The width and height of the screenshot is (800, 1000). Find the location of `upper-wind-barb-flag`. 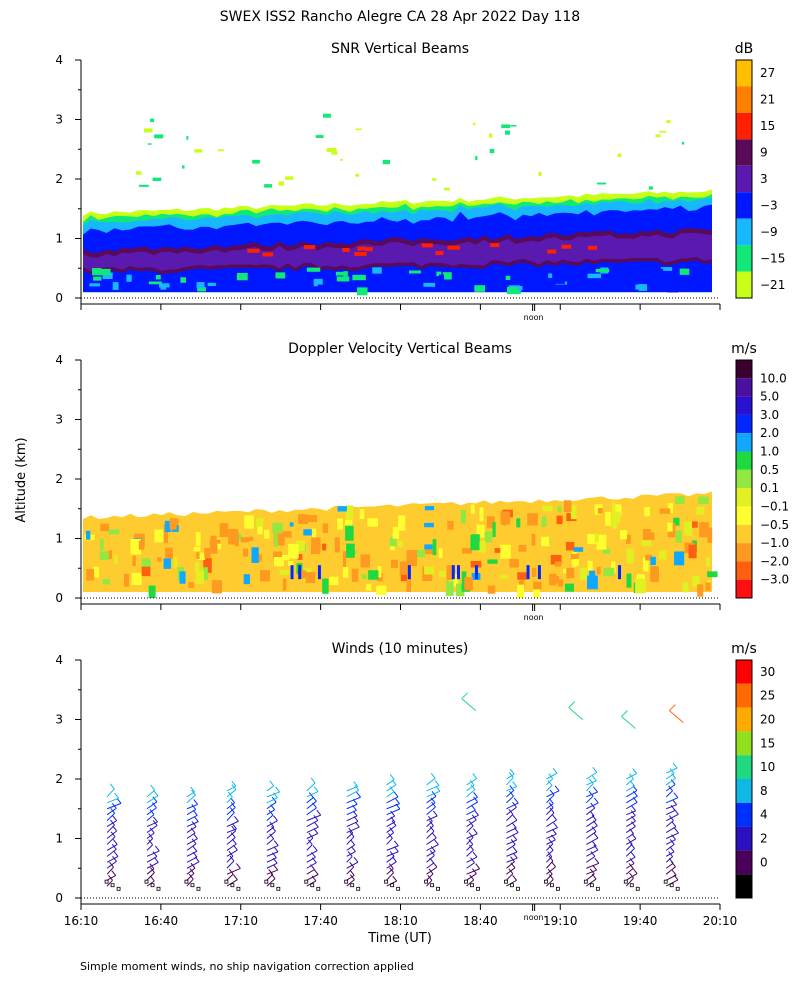

upper-wind-barb-flag is located at coordinates (624, 713).